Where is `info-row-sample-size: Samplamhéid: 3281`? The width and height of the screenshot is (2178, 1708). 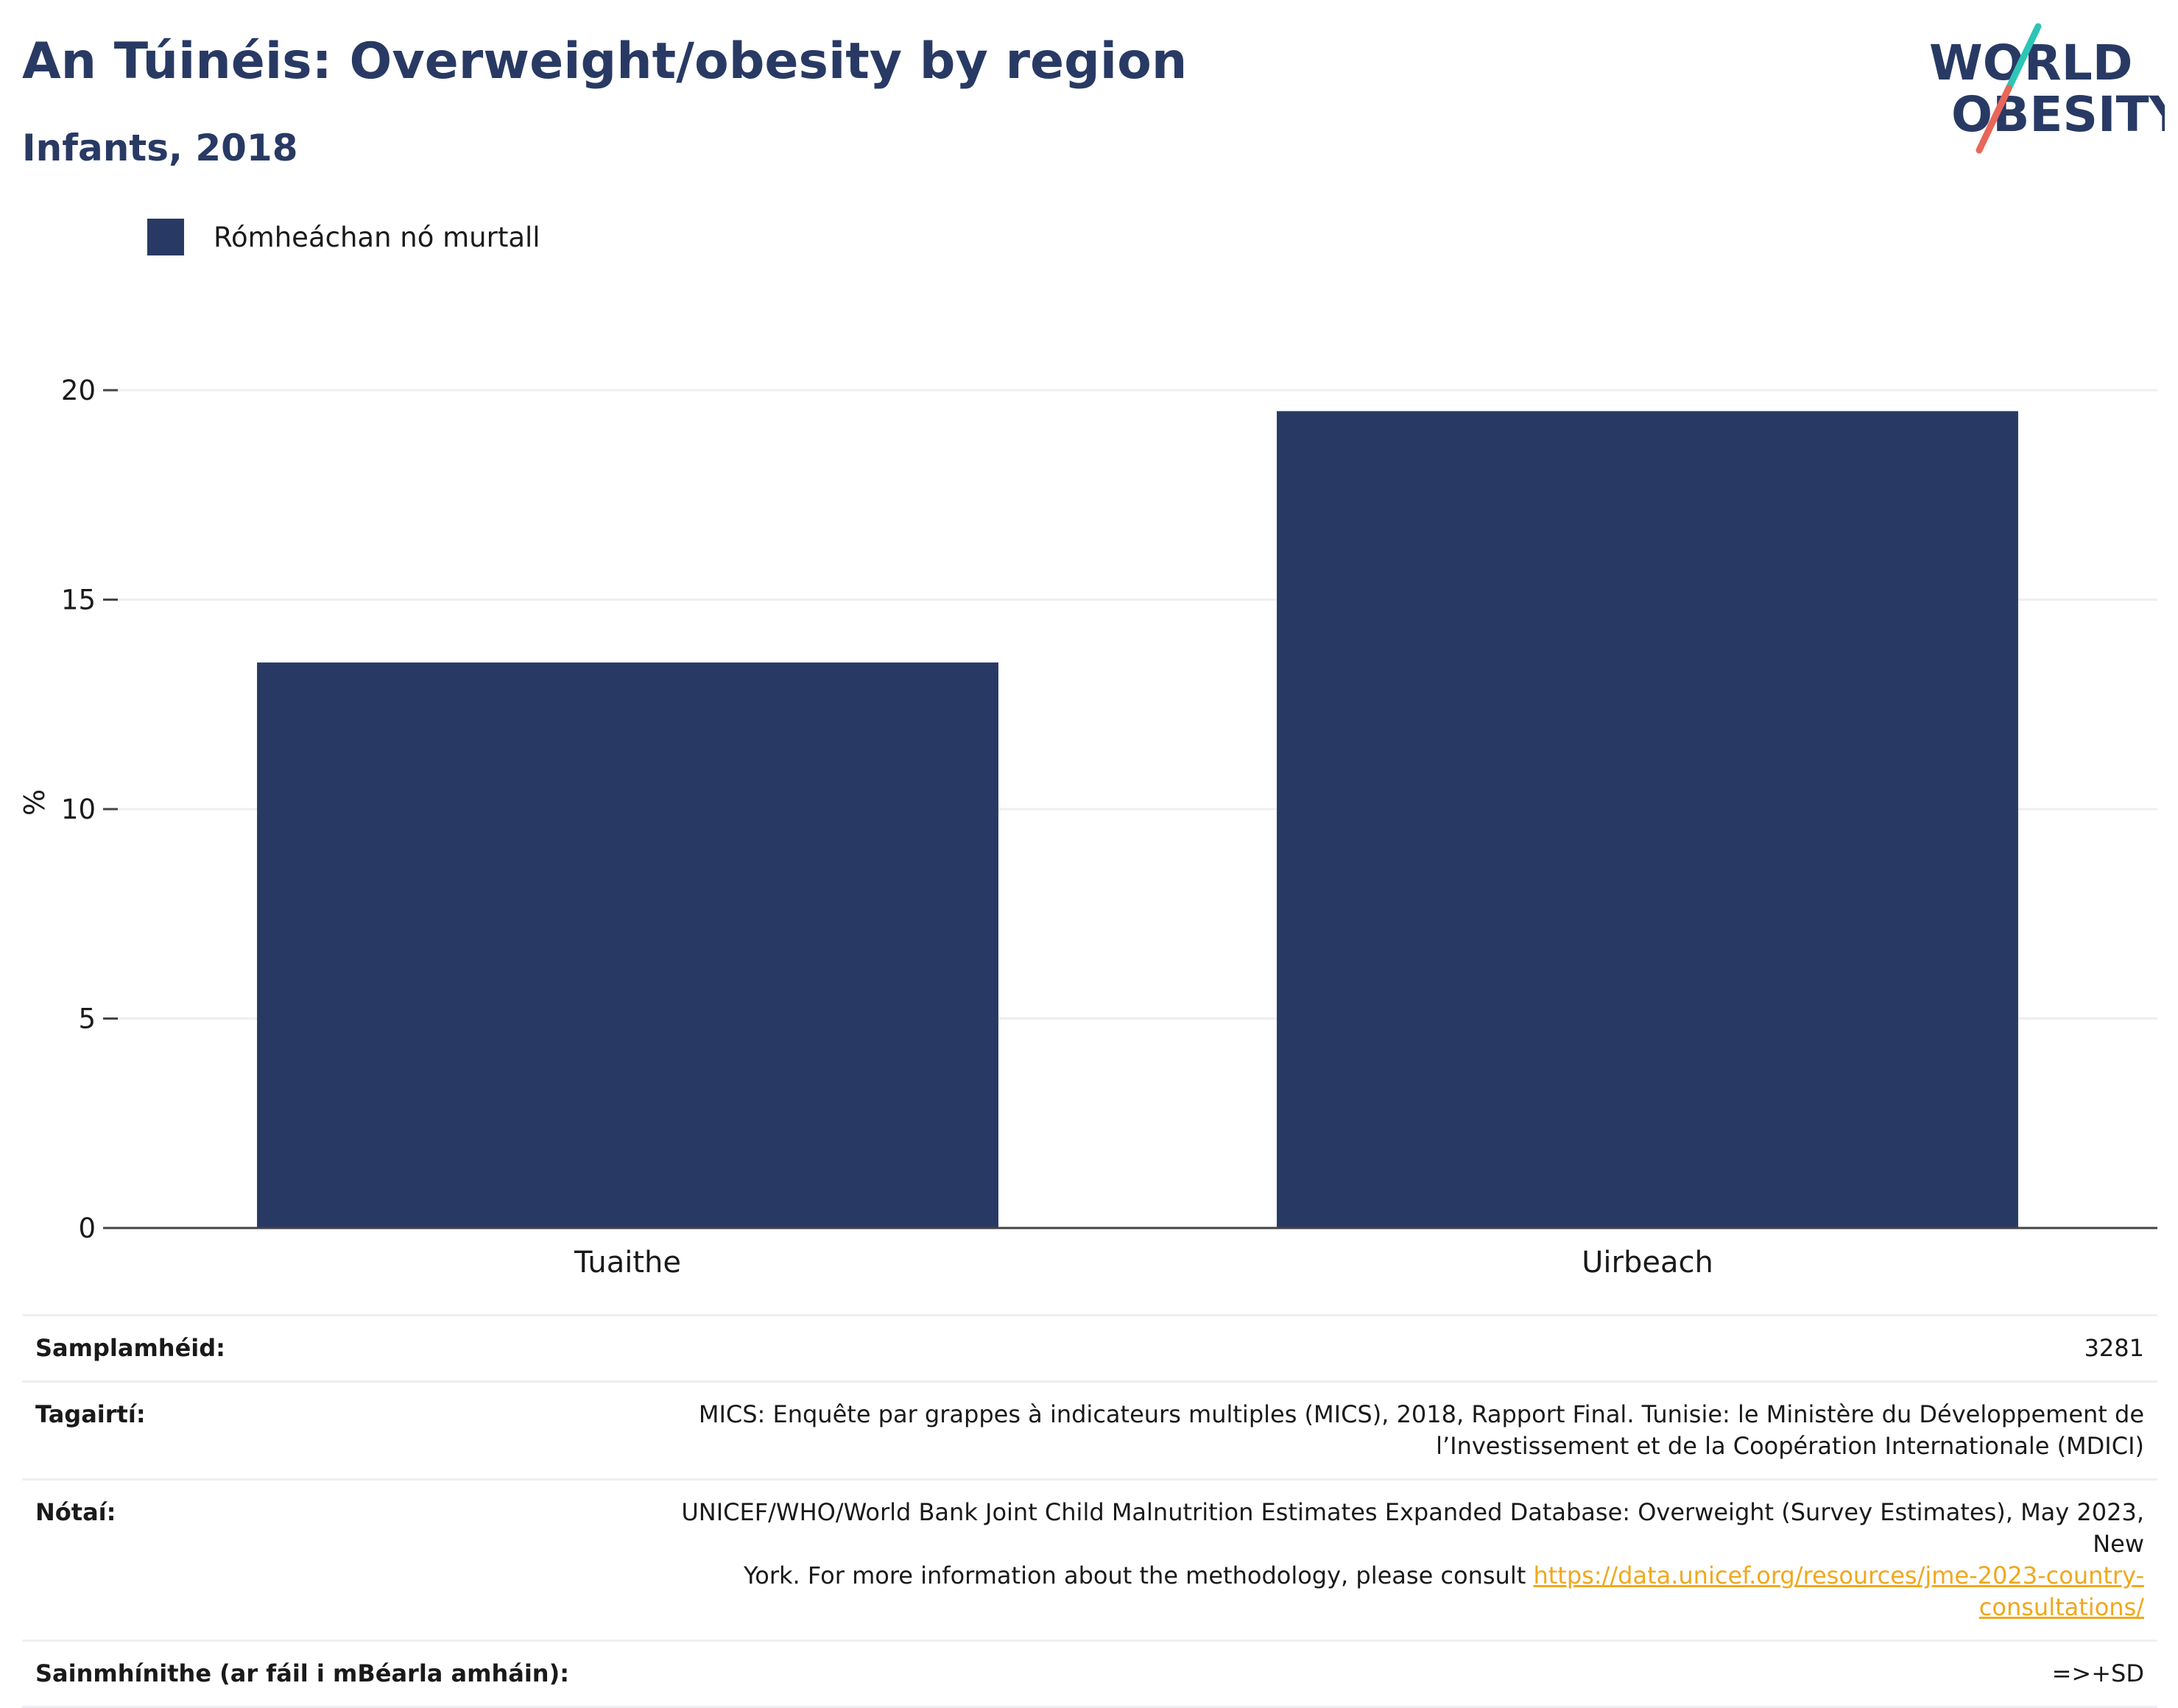
info-row-sample-size: Samplamhéid: 3281 is located at coordinates (1089, 1347).